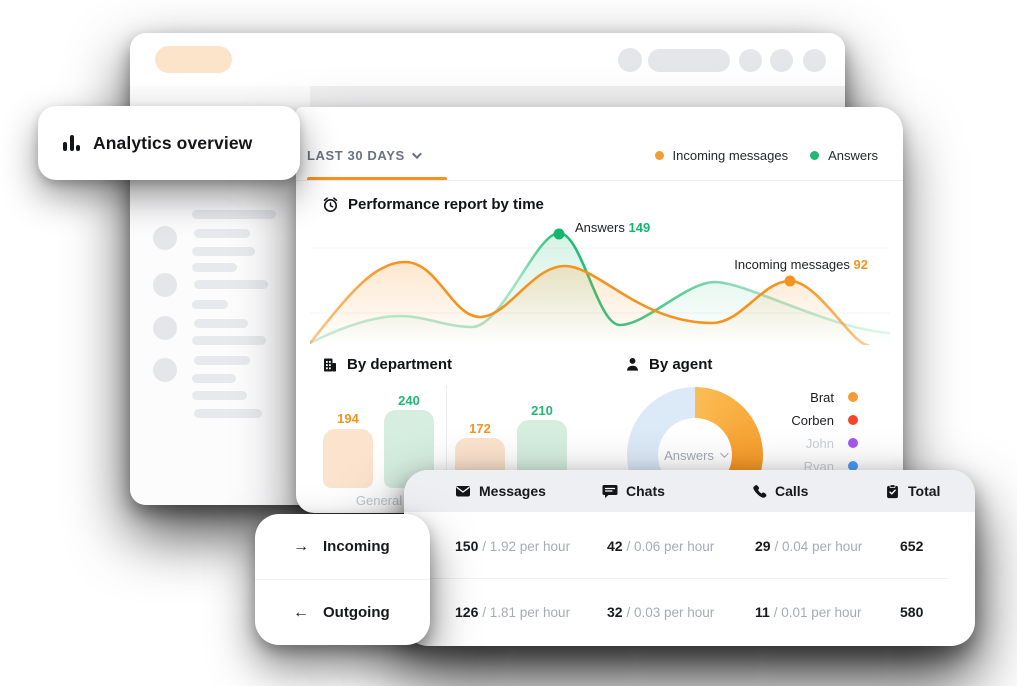  Describe the element at coordinates (818, 466) in the screenshot. I see `agent-name: Ryan` at that location.